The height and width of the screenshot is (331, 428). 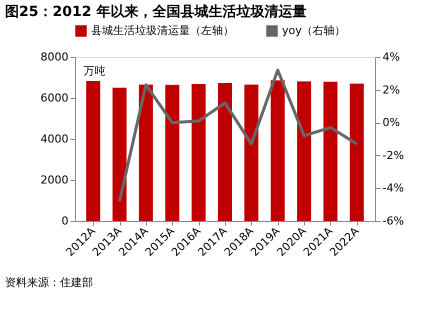 I want to click on y2-tick-label: 4%, so click(x=391, y=57).